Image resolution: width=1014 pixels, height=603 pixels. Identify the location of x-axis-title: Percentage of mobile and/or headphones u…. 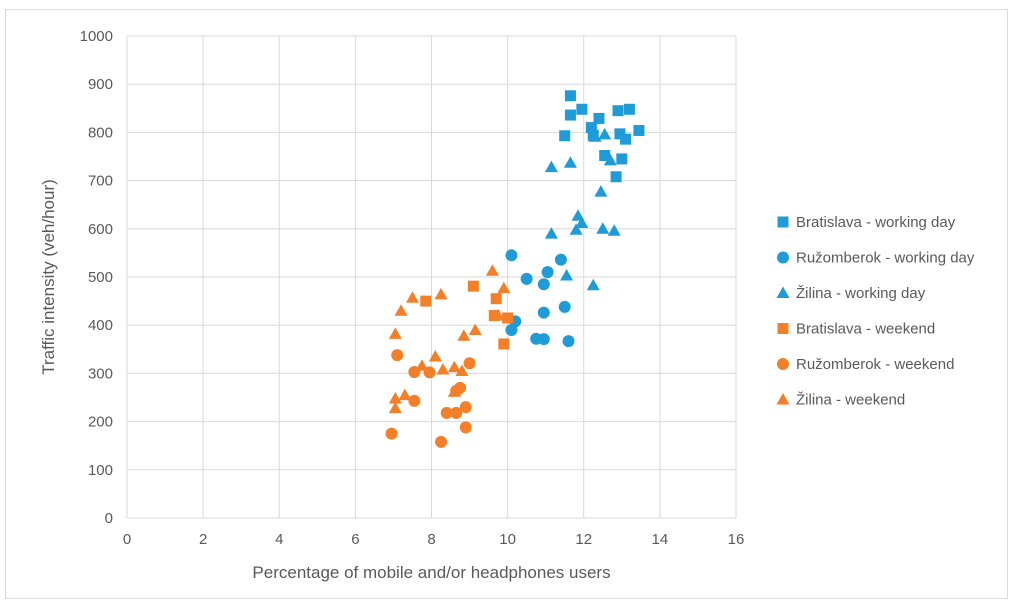
(431, 572).